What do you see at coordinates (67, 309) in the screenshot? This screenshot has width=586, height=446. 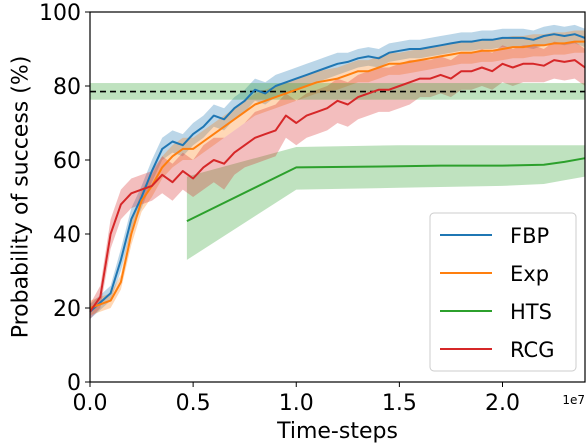 I see `y-tick-label: 20` at bounding box center [67, 309].